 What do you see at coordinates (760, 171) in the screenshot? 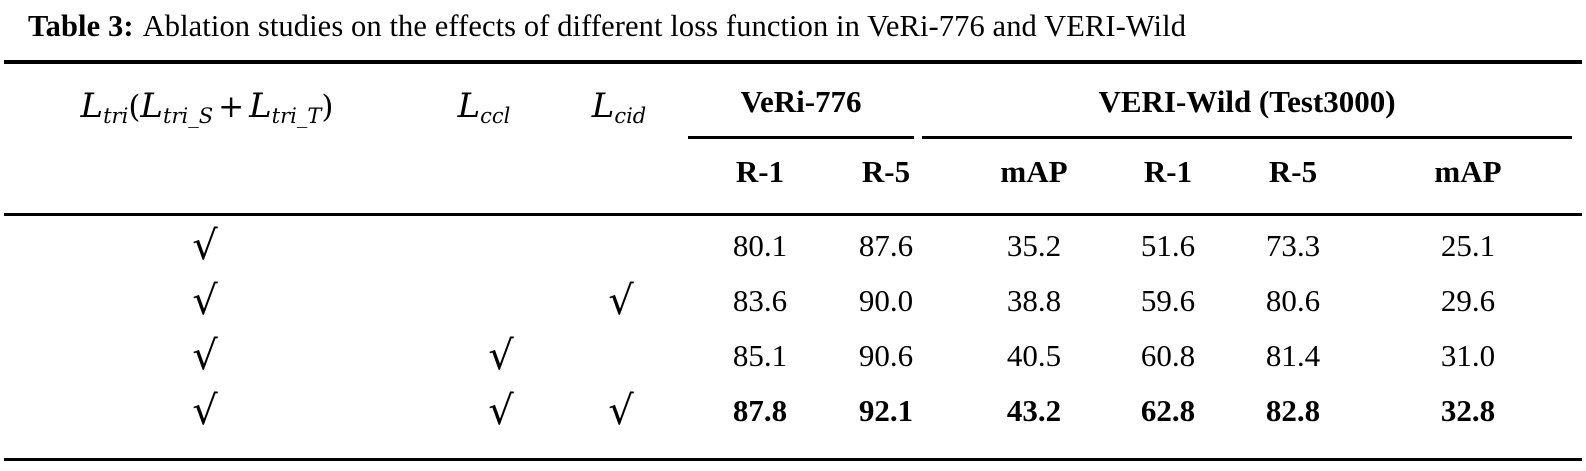
I see `header-metric-veri776-r1: R-1` at bounding box center [760, 171].